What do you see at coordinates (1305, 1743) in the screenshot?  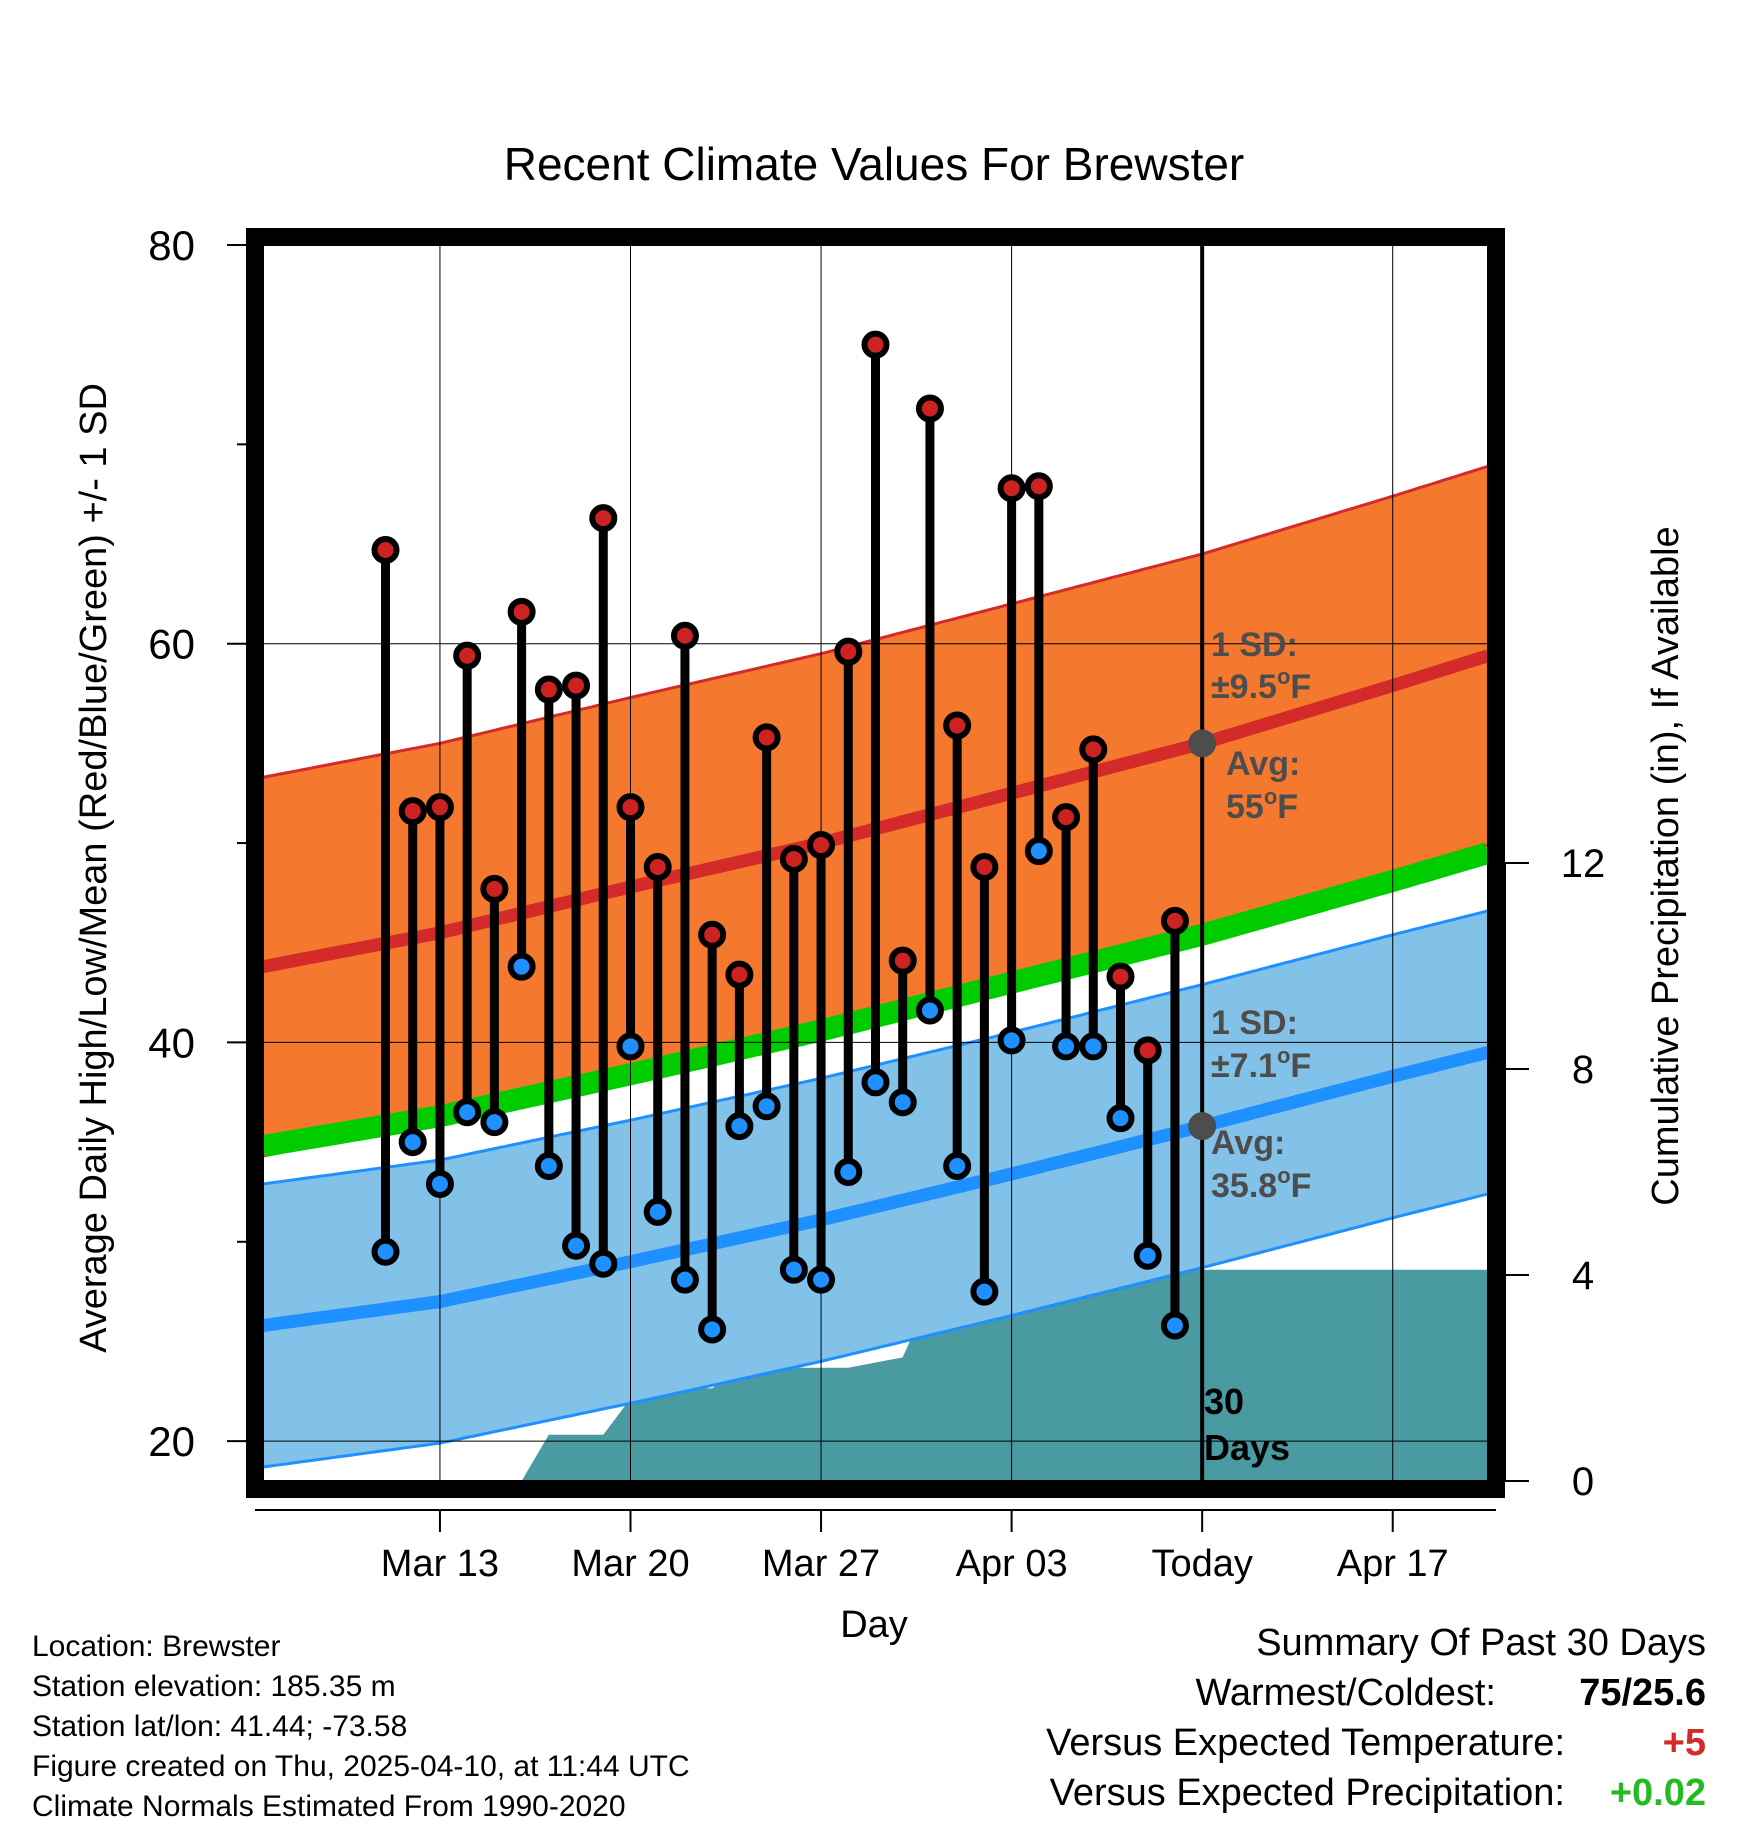 I see `temp-label: Versus Expected Temperature:` at bounding box center [1305, 1743].